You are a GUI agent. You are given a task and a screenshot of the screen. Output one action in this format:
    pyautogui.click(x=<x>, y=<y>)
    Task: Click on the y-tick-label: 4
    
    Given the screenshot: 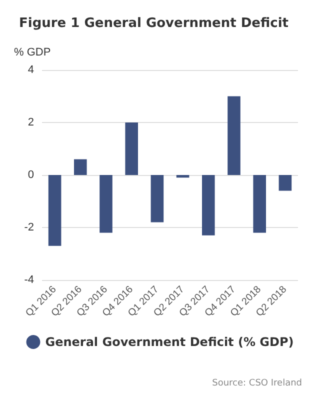 What is the action you would take?
    pyautogui.click(x=31, y=70)
    